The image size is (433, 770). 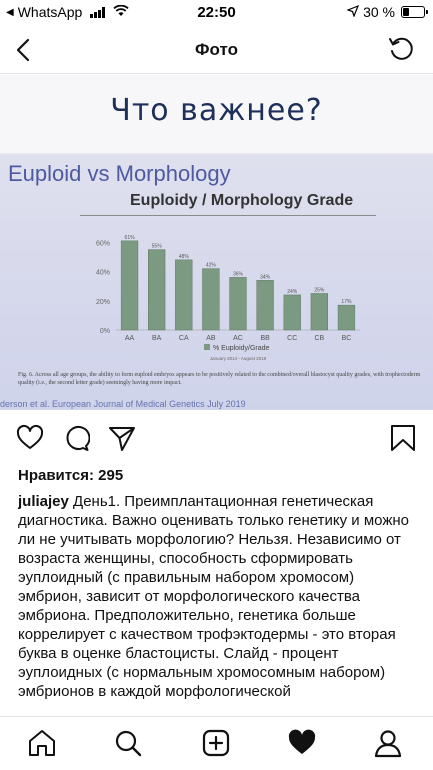 I want to click on status-bar: ◀ WhatsApp 22:50 30 %, so click(x=216, y=13).